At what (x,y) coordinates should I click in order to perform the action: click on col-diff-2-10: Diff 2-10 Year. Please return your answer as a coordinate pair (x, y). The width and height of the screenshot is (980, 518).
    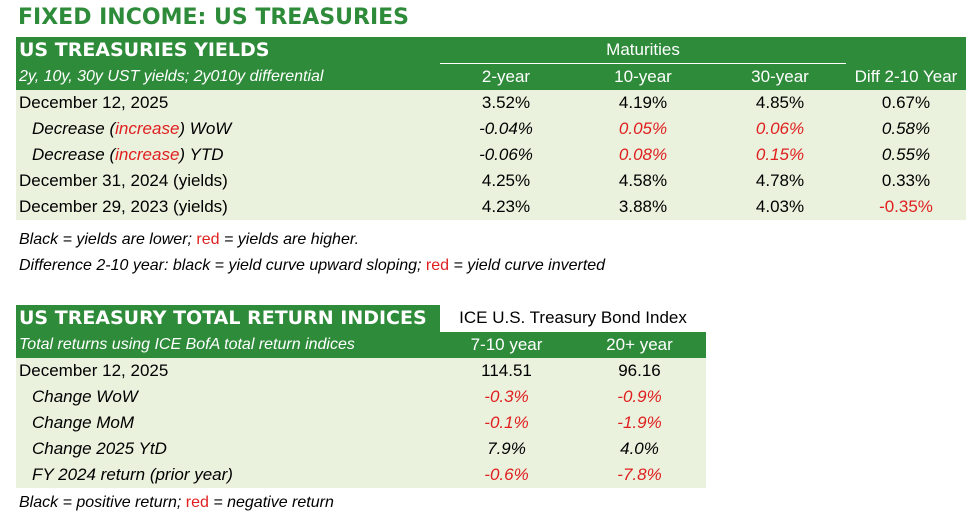
    Looking at the image, I should click on (906, 76).